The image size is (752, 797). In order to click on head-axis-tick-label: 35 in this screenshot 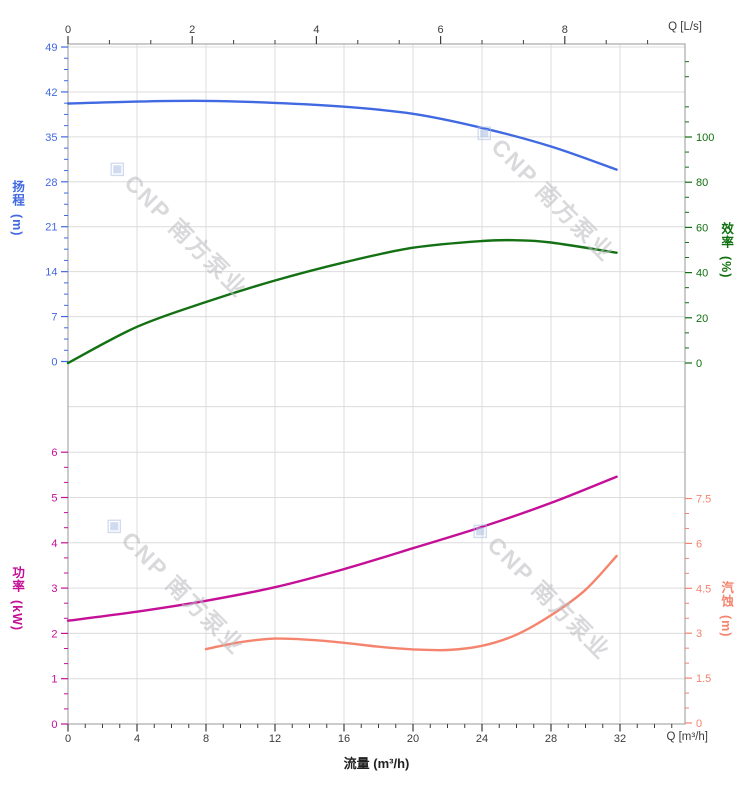, I will do `click(51, 138)`.